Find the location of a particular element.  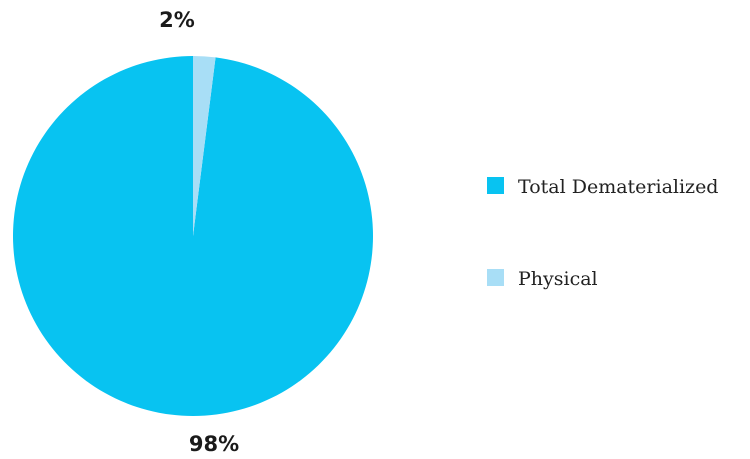

legend-label-total-dematerialized: Total Dematerialized is located at coordinates (618, 187).